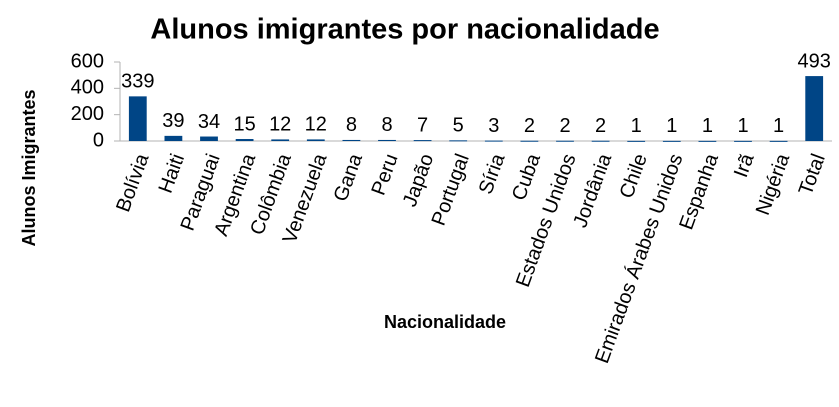 The height and width of the screenshot is (407, 839). Describe the element at coordinates (492, 173) in the screenshot. I see `x-tick-label: Síria` at that location.